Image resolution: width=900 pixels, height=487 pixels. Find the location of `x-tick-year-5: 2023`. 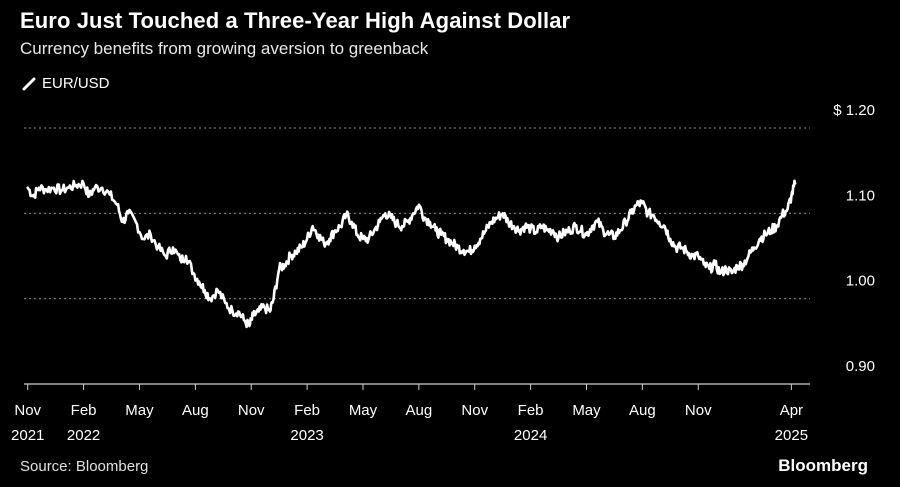

x-tick-year-5: 2023 is located at coordinates (306, 435).